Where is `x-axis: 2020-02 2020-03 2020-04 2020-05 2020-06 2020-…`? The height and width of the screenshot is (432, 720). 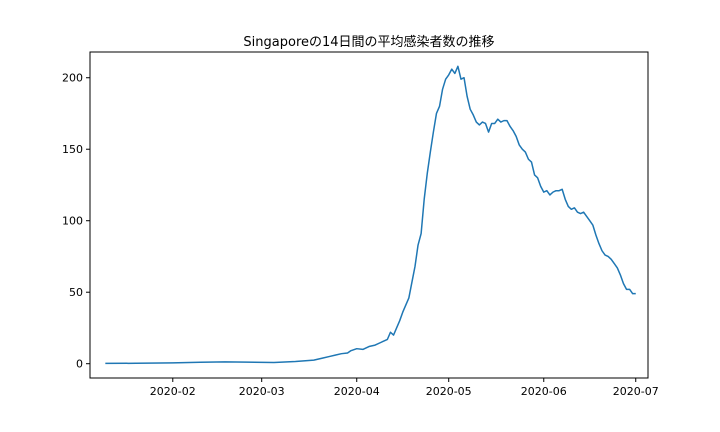 x-axis: 2020-02 2020-03 2020-04 2020-05 2020-06 2020-… is located at coordinates (404, 388).